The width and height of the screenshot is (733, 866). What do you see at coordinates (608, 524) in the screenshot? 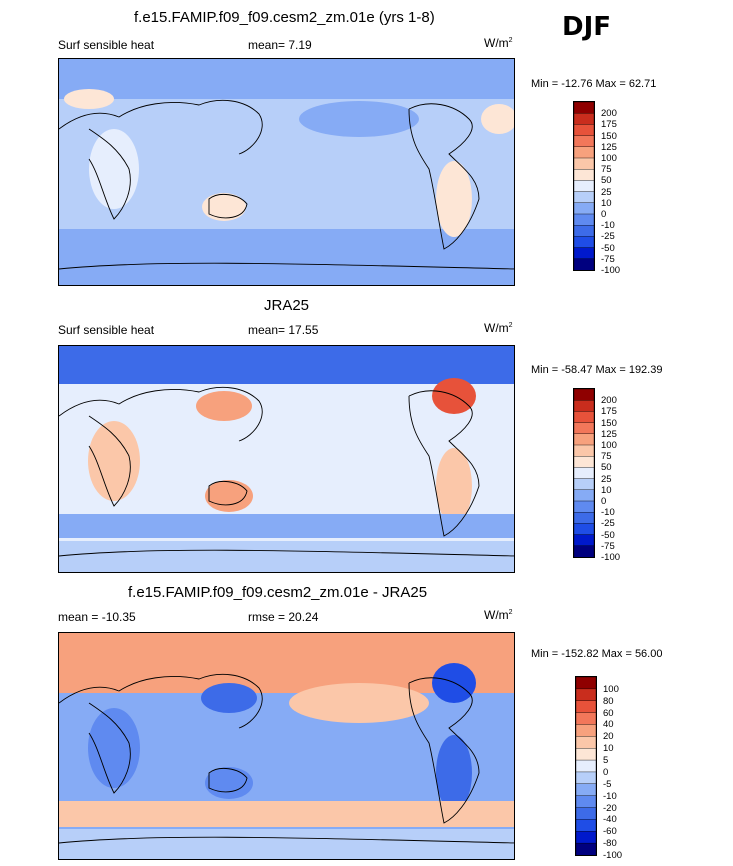
I see `panel2-colorbar-tick-label: -25` at bounding box center [608, 524].